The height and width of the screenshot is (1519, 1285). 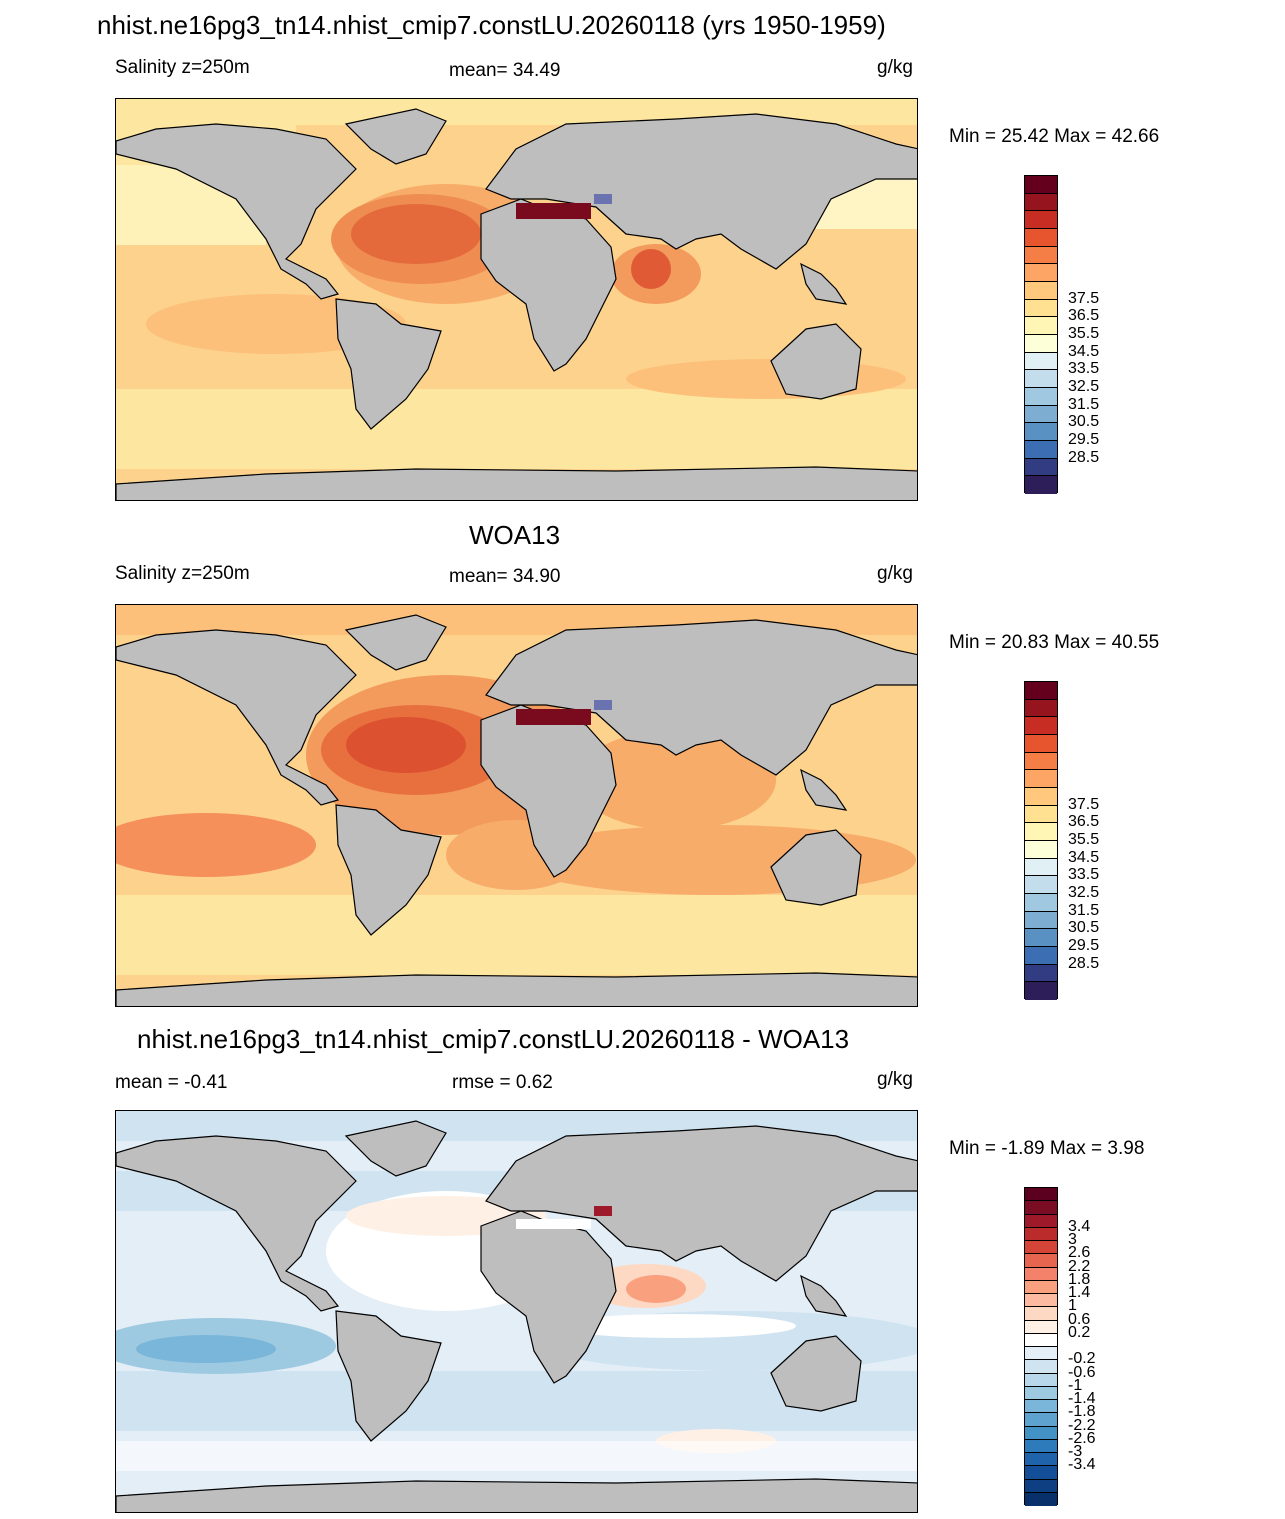 What do you see at coordinates (895, 573) in the screenshot?
I see `panel2-units: g/kg` at bounding box center [895, 573].